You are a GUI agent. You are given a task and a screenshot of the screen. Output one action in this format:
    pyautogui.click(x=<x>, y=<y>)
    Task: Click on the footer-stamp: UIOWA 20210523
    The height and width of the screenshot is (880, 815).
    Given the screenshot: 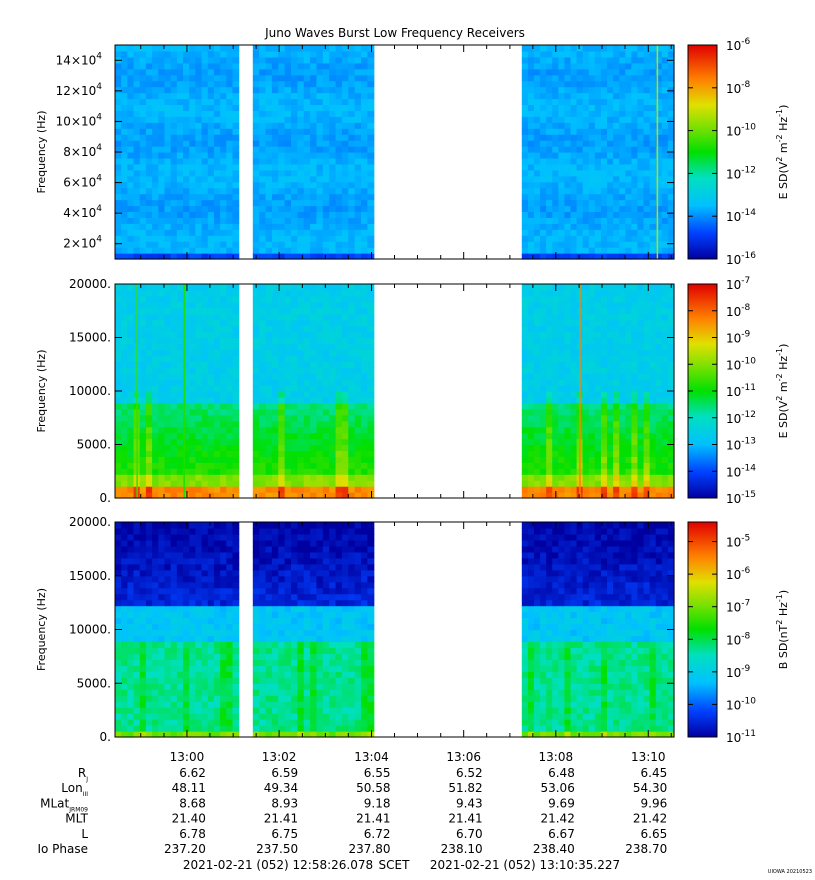 What is the action you would take?
    pyautogui.click(x=790, y=872)
    